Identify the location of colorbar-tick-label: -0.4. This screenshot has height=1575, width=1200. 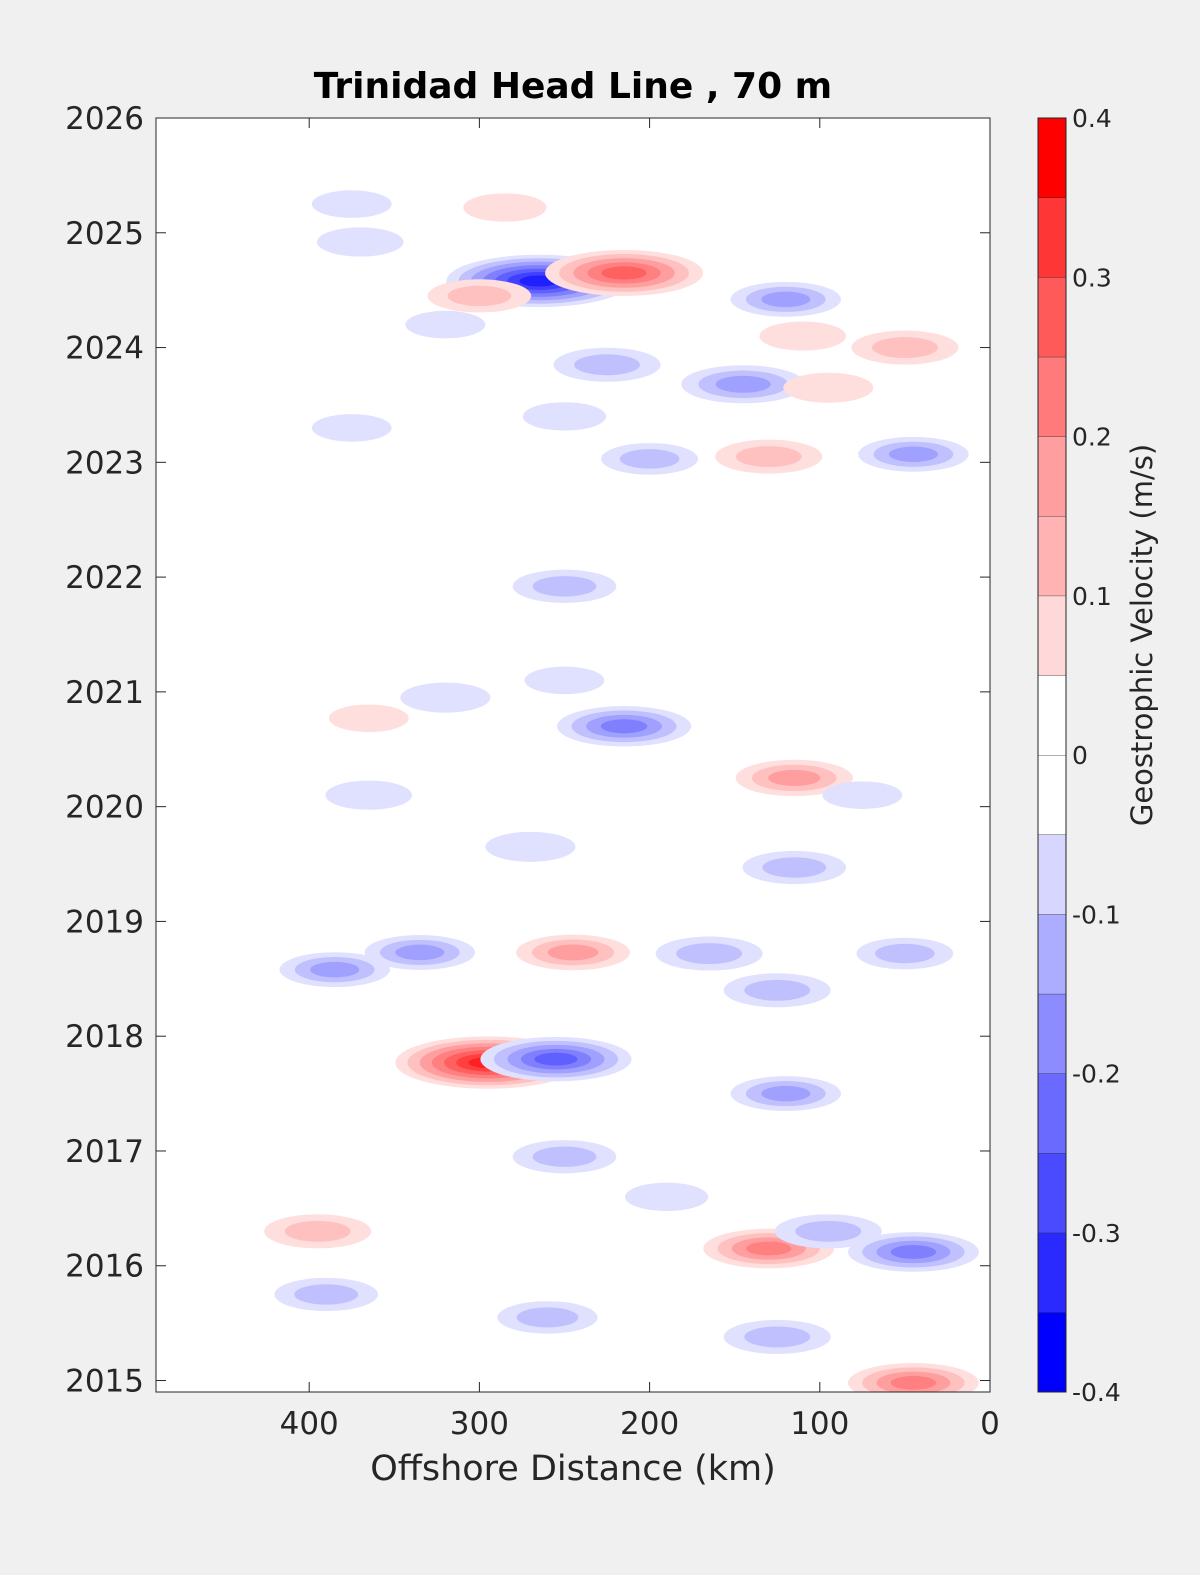
(1096, 1392).